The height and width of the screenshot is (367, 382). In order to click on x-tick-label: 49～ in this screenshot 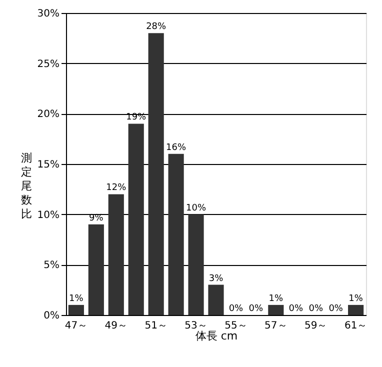, I will do `click(116, 326)`.